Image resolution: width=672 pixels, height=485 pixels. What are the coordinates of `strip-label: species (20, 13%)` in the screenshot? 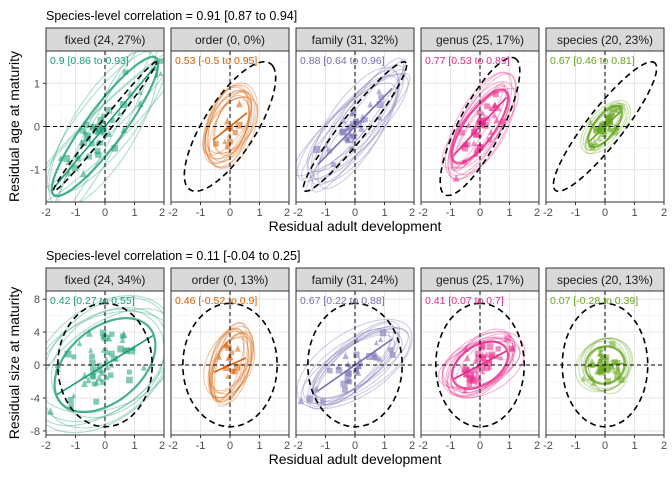 It's located at (605, 280).